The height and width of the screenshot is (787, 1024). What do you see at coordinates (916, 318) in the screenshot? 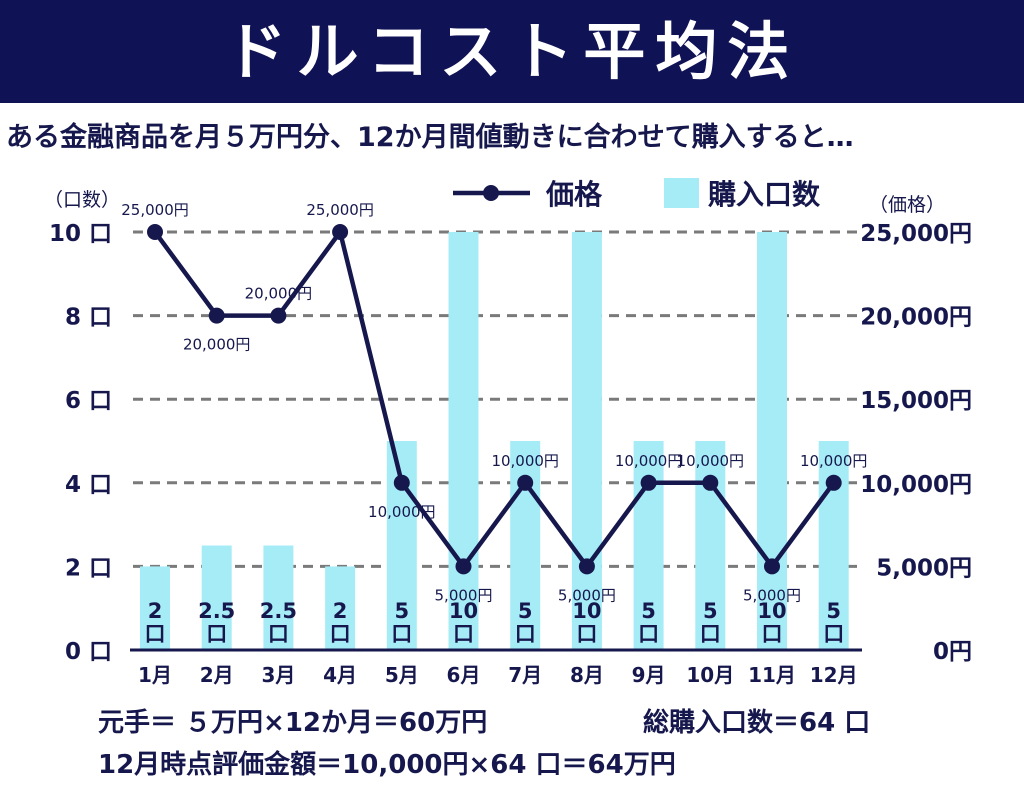
I see `right-tick-label: 20,000円` at bounding box center [916, 318].